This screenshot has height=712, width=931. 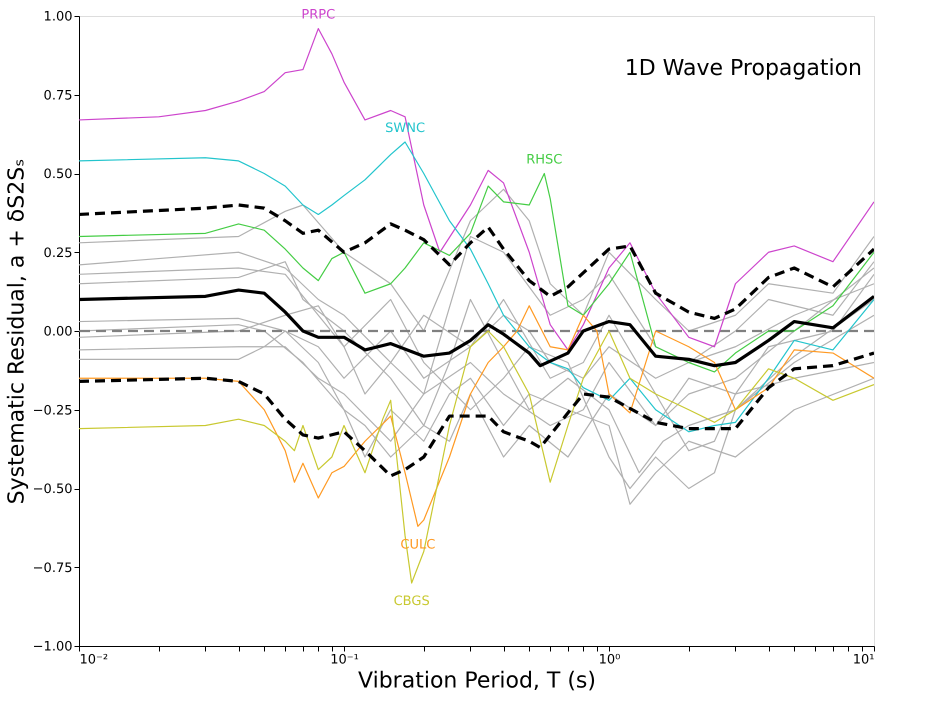 I want to click on x-tick-label: 10⁰, so click(x=609, y=660).